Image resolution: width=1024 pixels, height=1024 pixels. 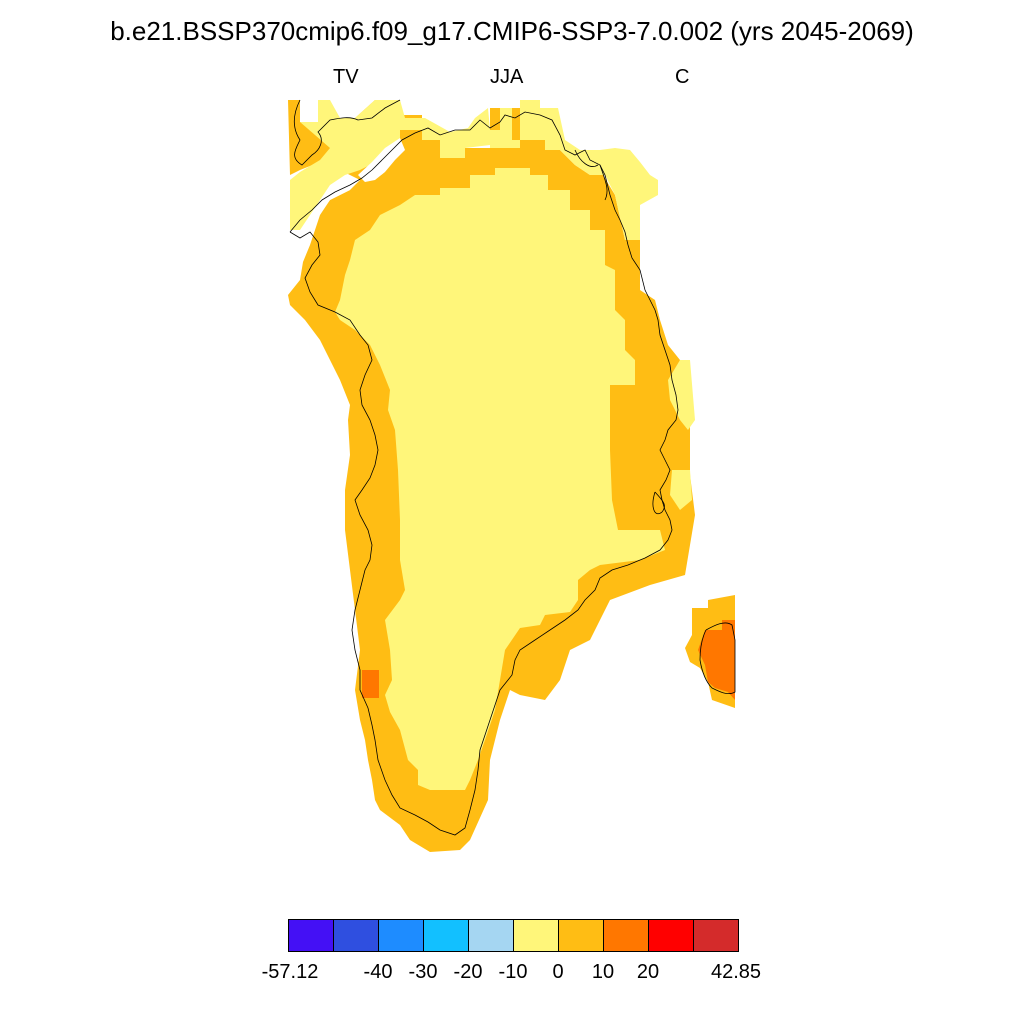 I want to click on colorbar-label: 42.85, so click(x=736, y=972).